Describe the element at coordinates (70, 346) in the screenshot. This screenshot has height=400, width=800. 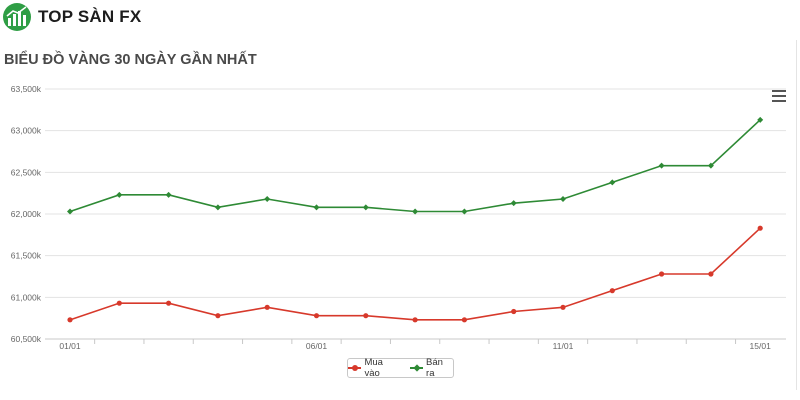
I see `x-tick-label: 01/01` at that location.